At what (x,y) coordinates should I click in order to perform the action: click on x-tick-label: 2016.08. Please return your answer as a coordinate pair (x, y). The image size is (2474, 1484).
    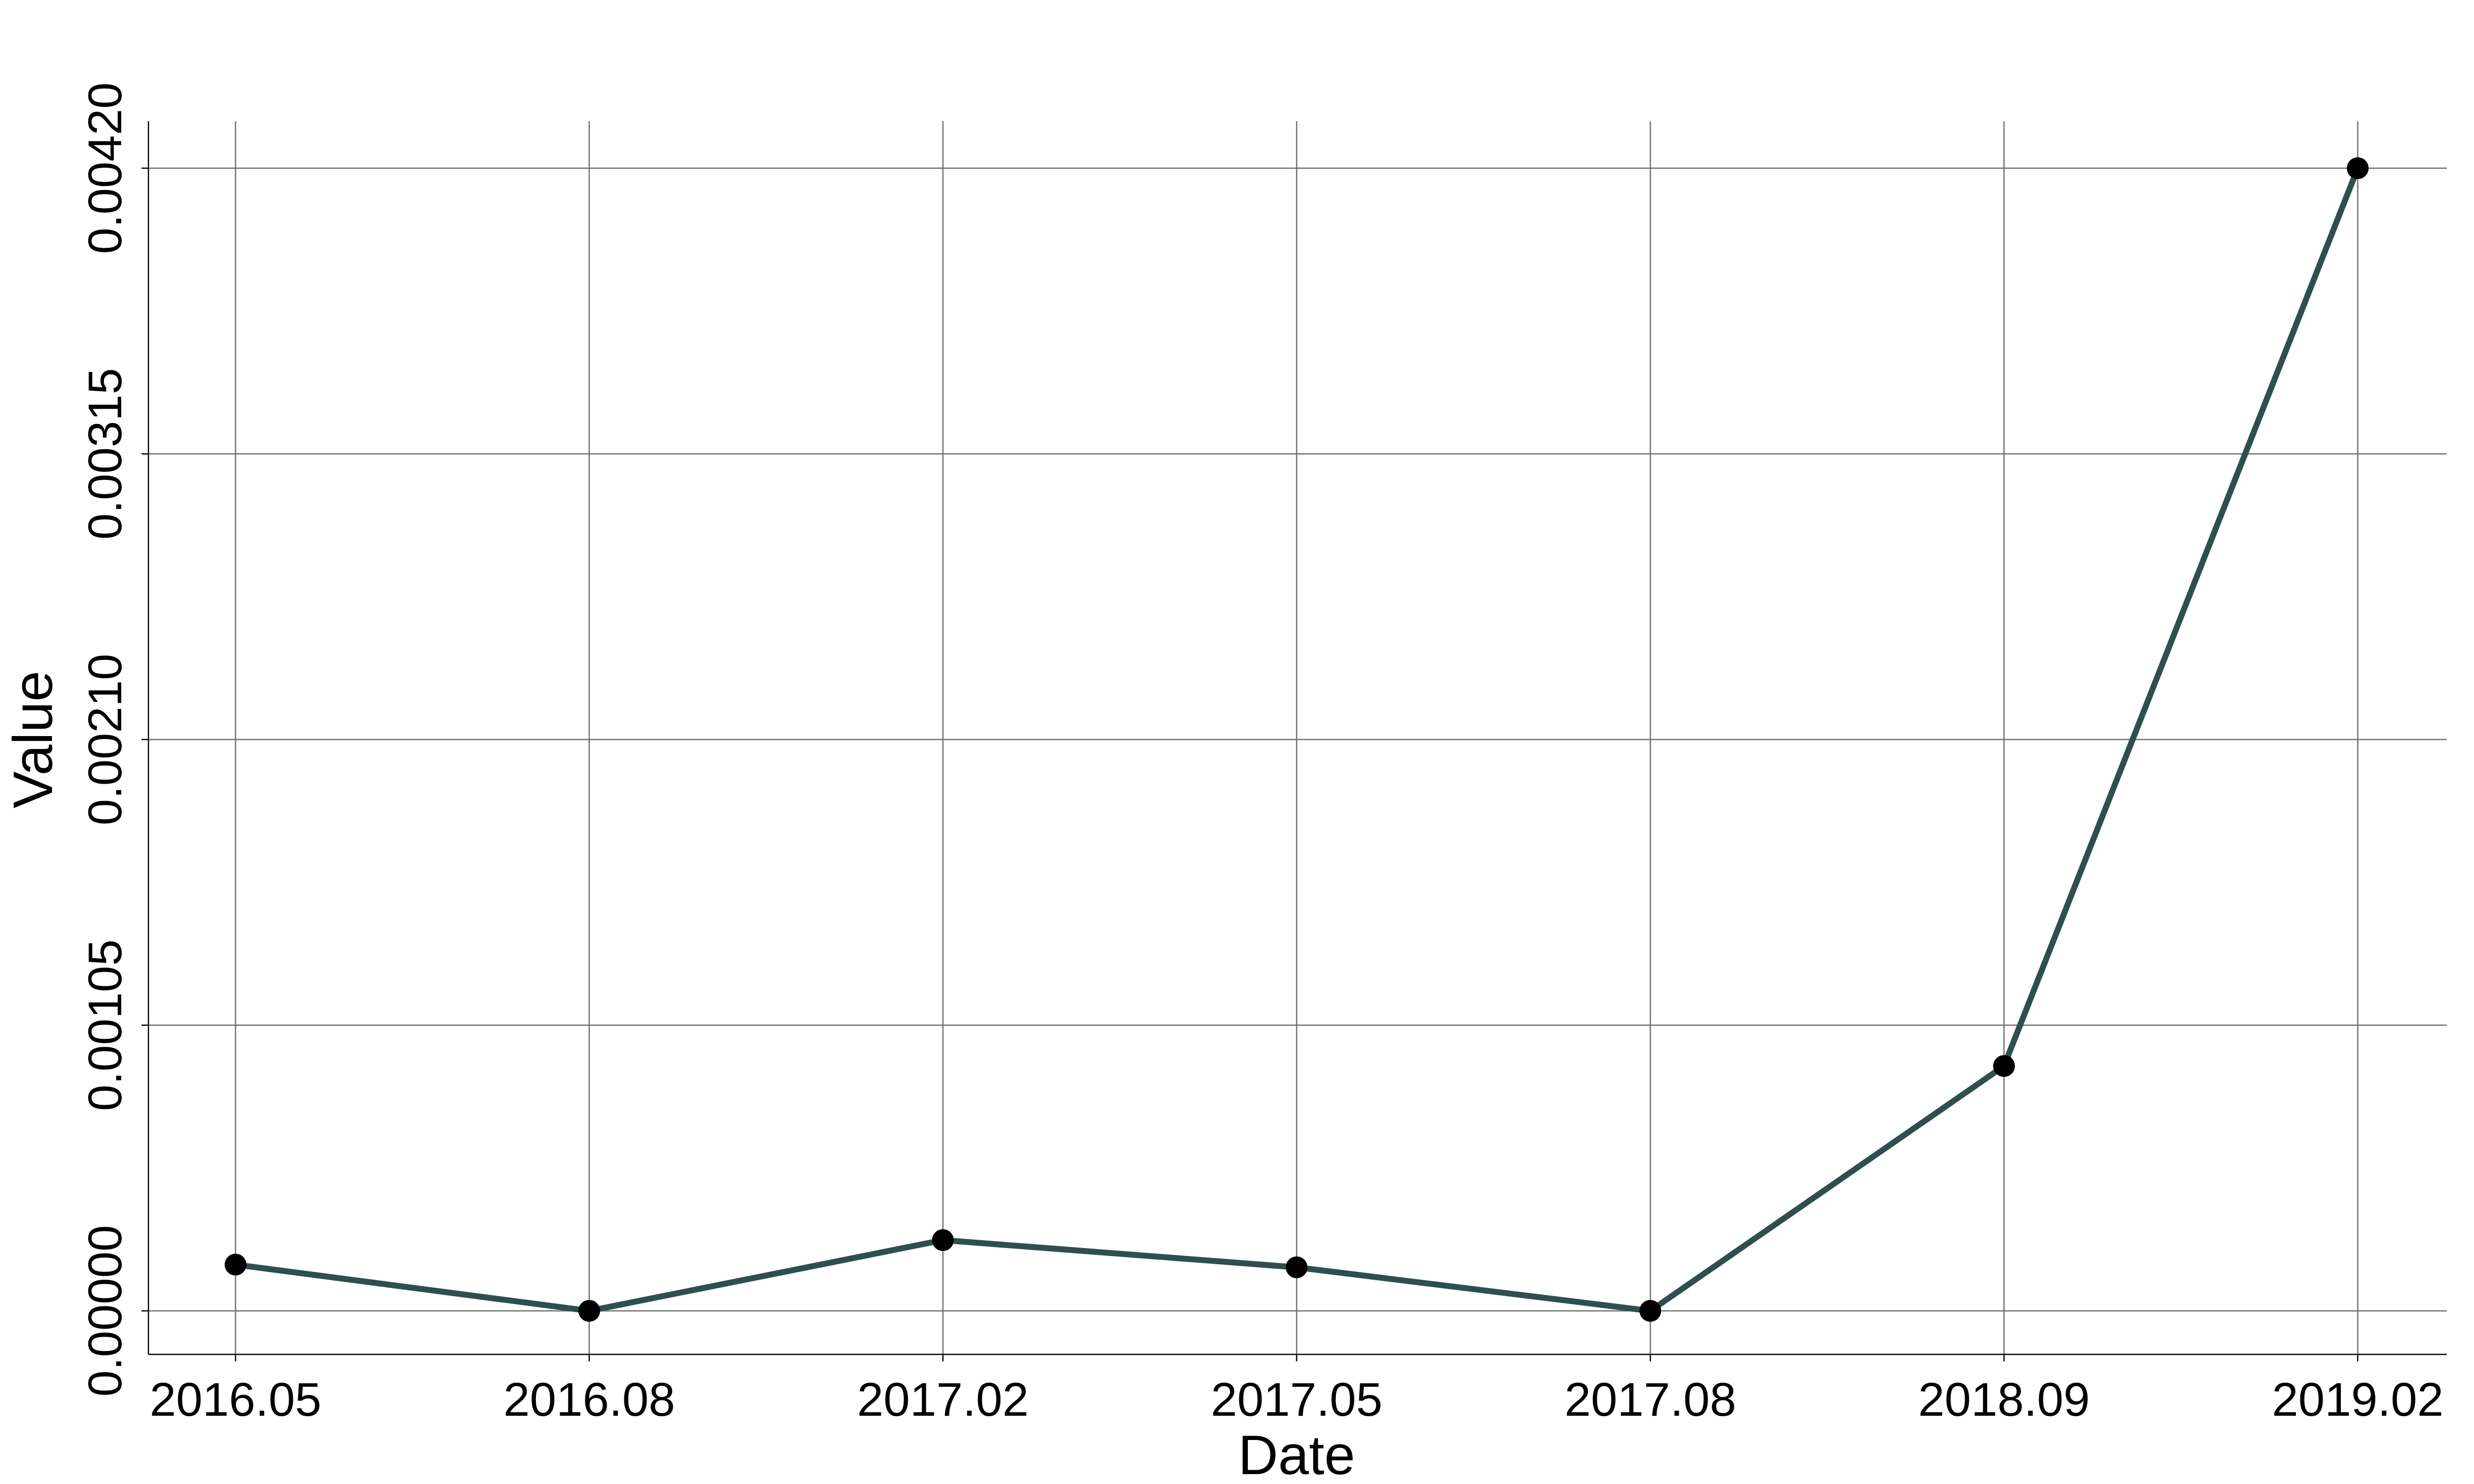
    Looking at the image, I should click on (589, 1399).